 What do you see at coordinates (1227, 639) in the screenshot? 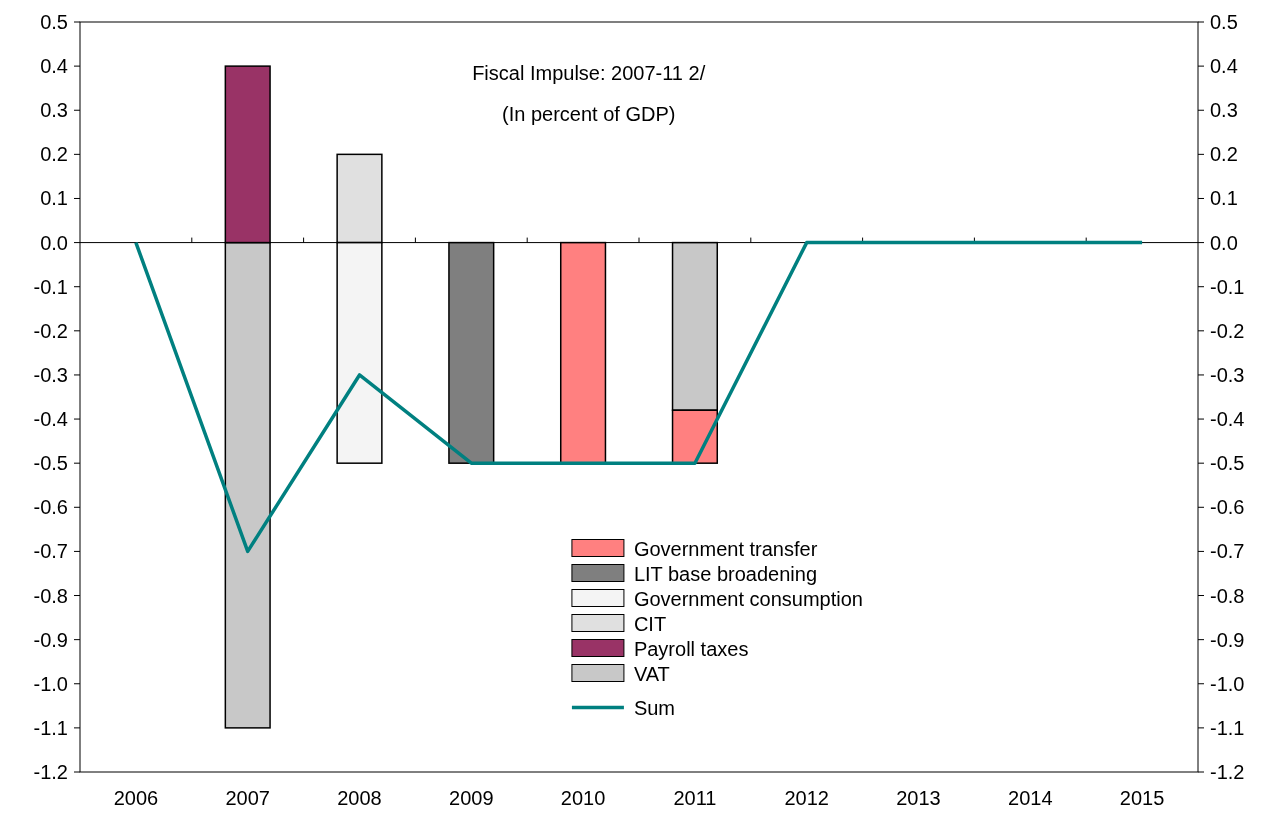
I see `y2-tick-label: -0.9` at bounding box center [1227, 639].